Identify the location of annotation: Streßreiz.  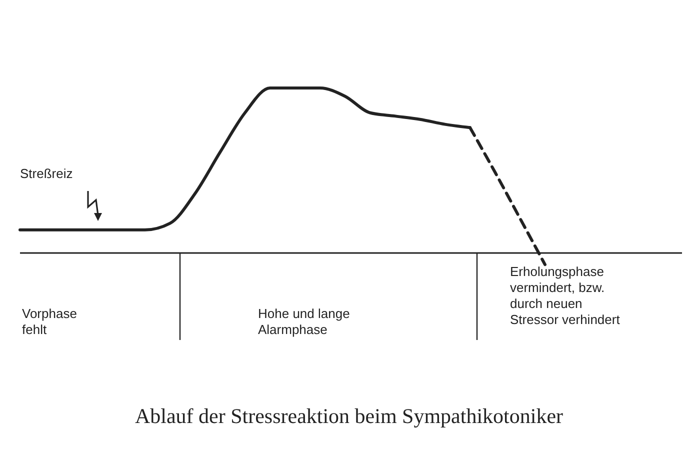
(46, 173).